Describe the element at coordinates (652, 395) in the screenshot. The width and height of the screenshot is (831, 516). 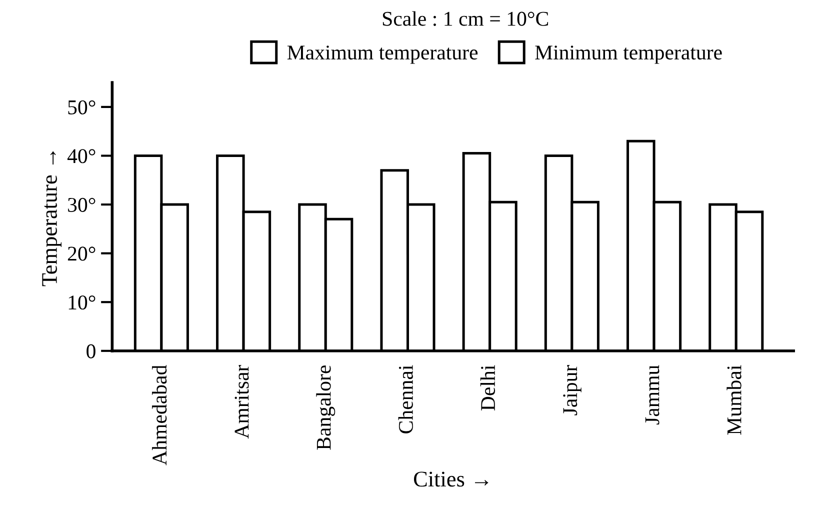
I see `x-tick-label: Jammu` at that location.